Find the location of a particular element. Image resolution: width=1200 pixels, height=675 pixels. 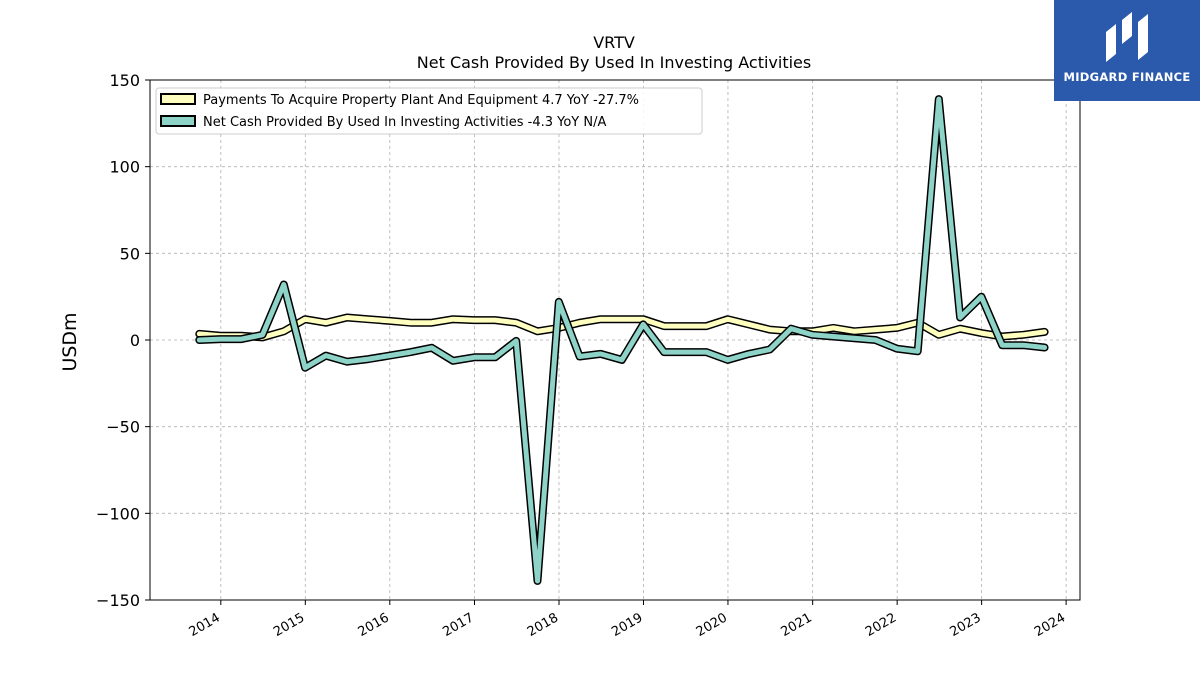

y-axis-label: USDm is located at coordinates (70, 341).